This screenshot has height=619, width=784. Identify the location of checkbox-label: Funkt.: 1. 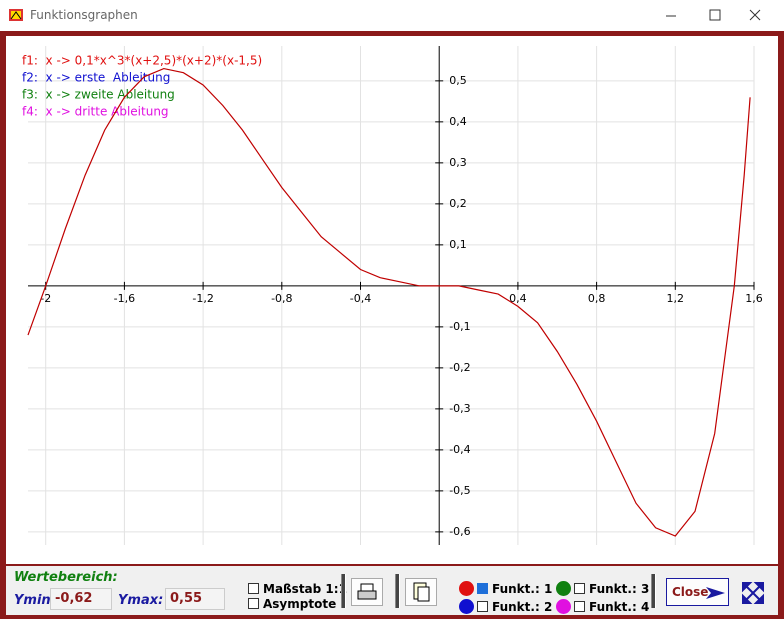
(522, 589).